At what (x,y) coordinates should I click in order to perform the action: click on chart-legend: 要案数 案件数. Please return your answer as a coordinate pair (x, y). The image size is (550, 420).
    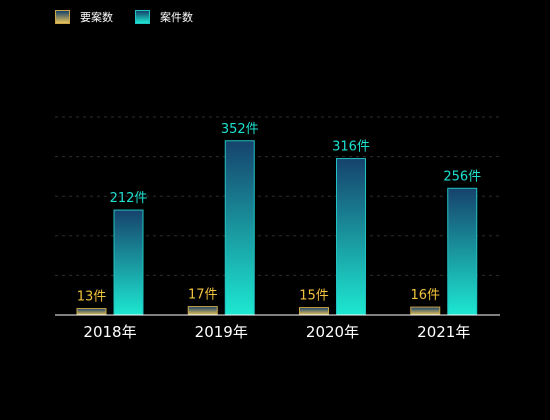
    Looking at the image, I should click on (135, 17).